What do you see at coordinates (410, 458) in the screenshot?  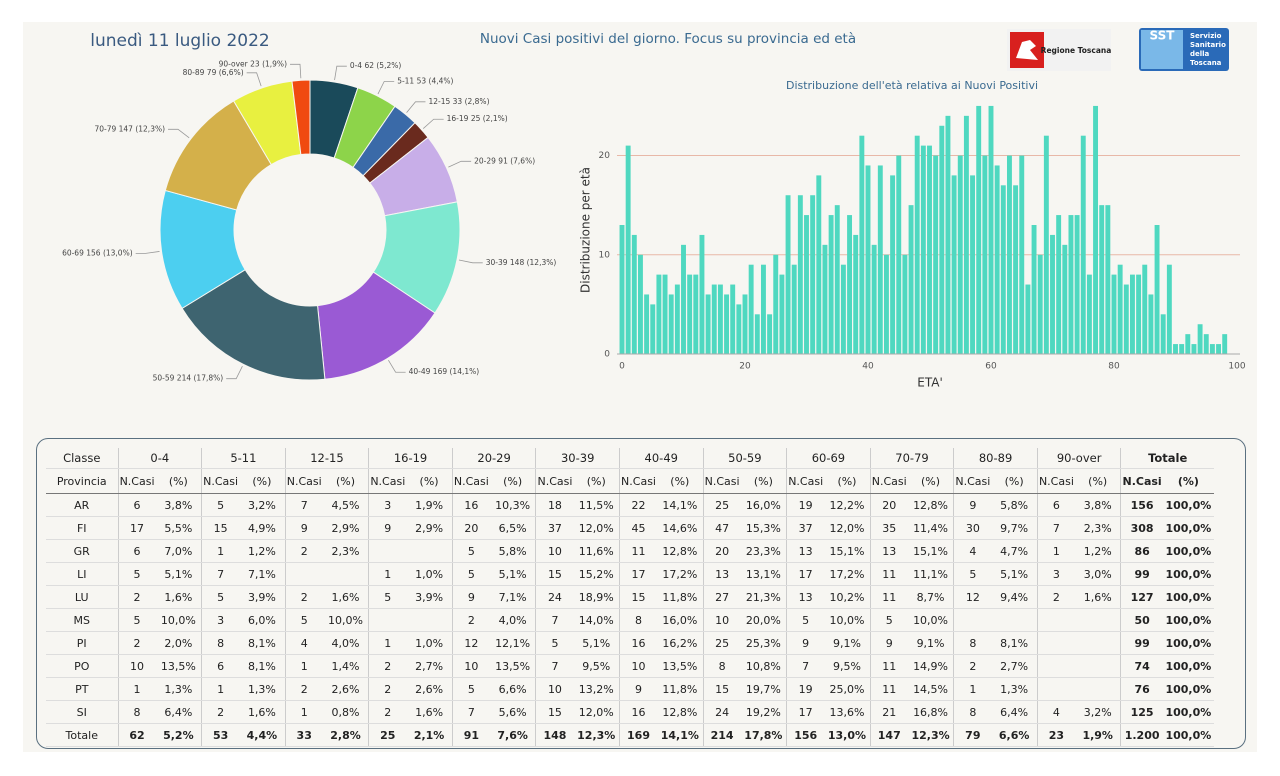 I see `group-header: 16-19` at bounding box center [410, 458].